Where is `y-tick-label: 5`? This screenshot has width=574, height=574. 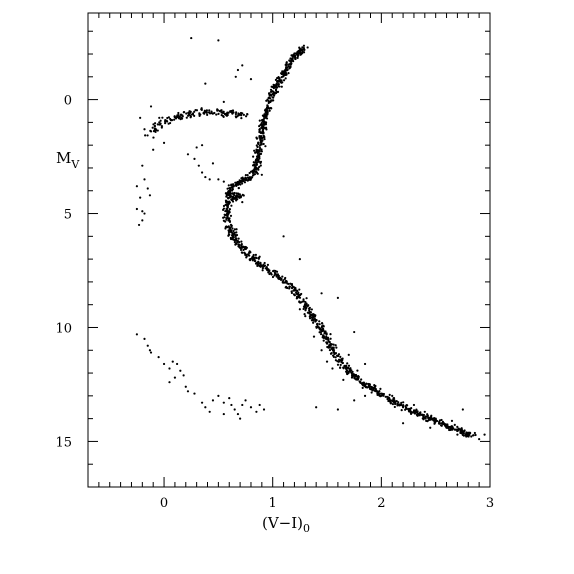
y-tick-label: 5 is located at coordinates (68, 215).